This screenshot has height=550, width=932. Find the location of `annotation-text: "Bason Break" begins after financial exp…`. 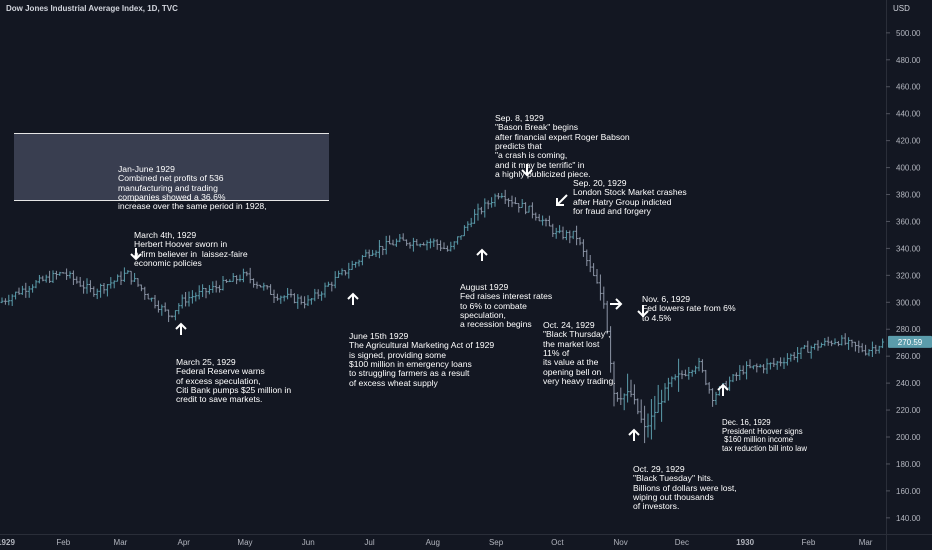

annotation-text: "Bason Break" begins after financial exp… is located at coordinates (562, 151).